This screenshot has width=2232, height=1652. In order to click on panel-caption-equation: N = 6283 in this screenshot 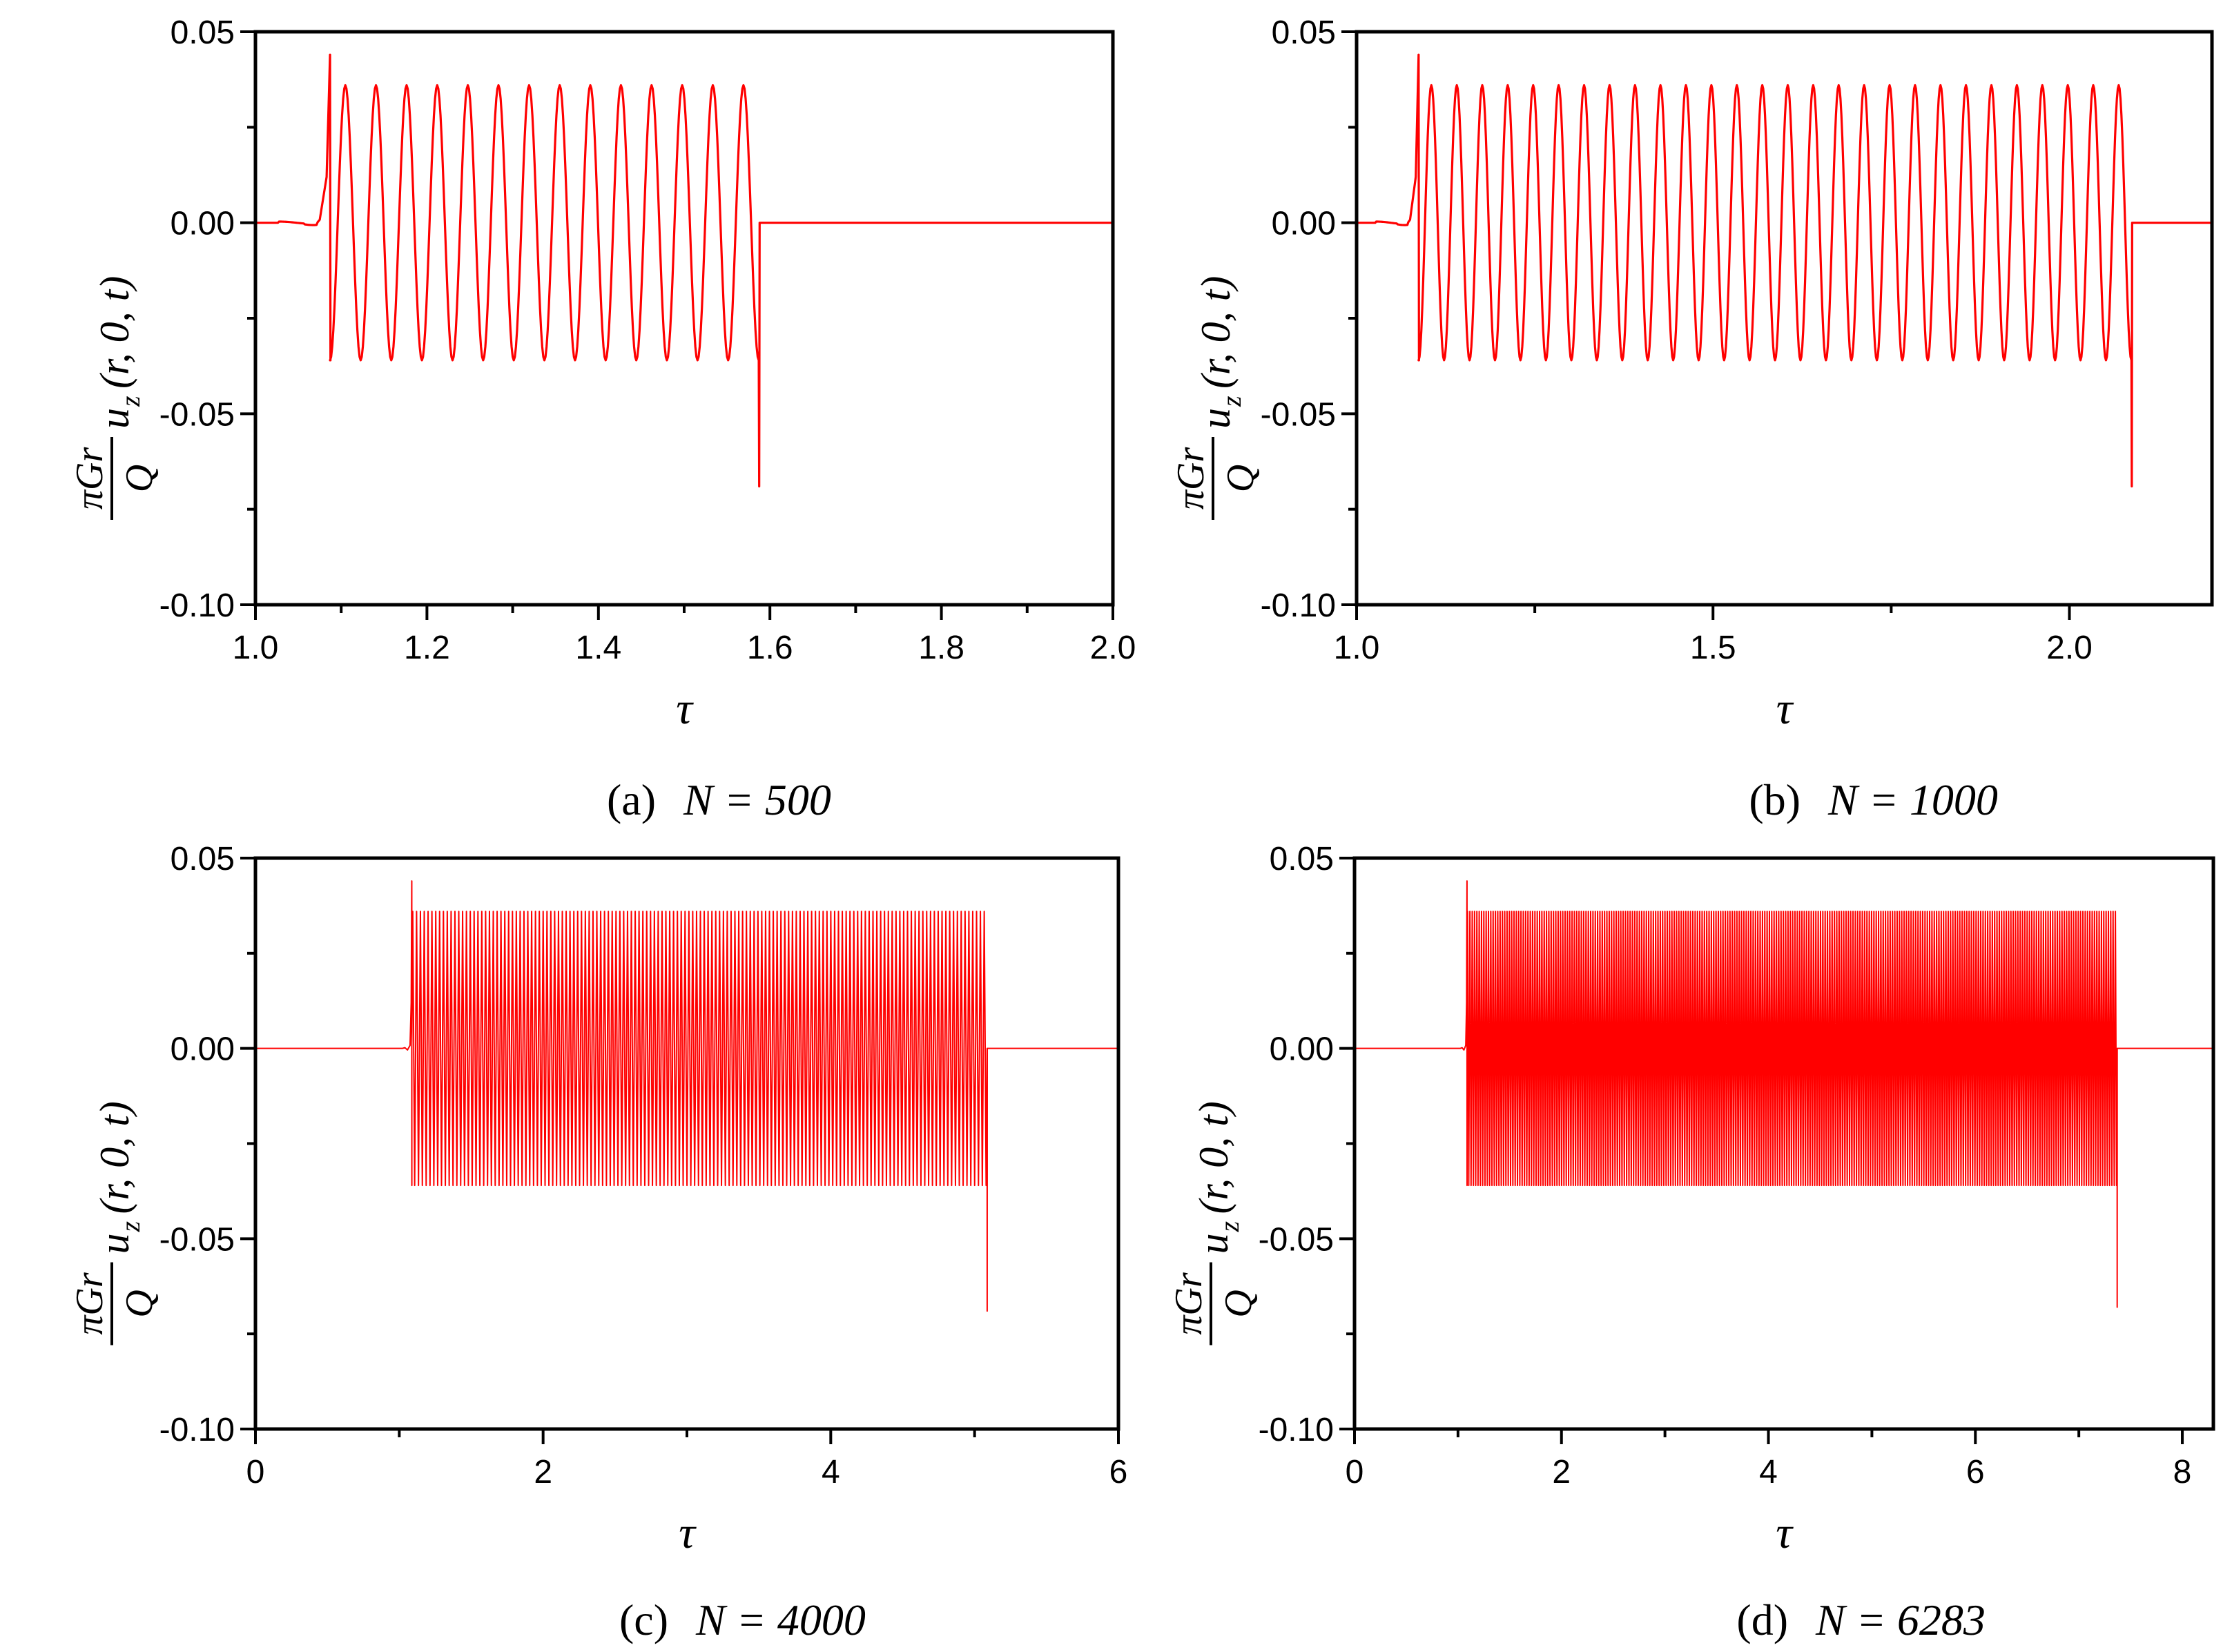, I will do `click(1900, 1619)`.